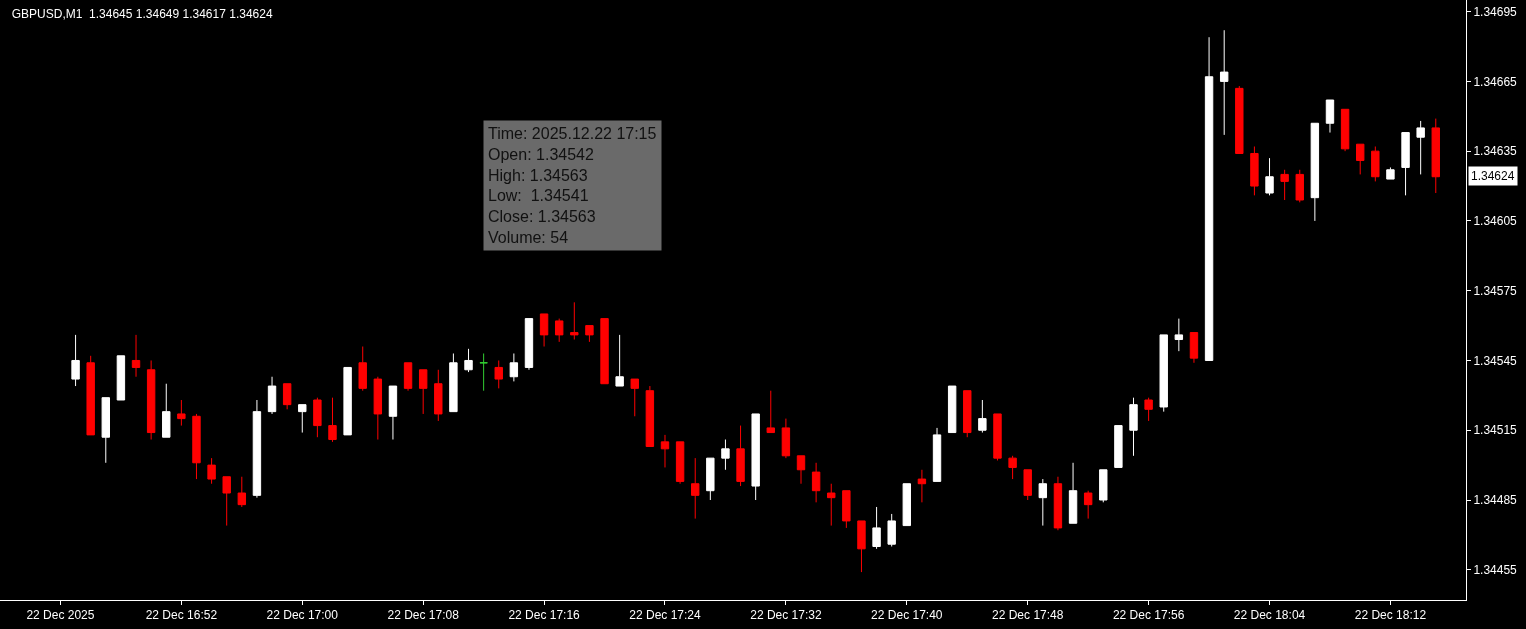 This screenshot has height=629, width=1526. Describe the element at coordinates (1495, 221) in the screenshot. I see `y-tick-label: 1.34605` at that location.